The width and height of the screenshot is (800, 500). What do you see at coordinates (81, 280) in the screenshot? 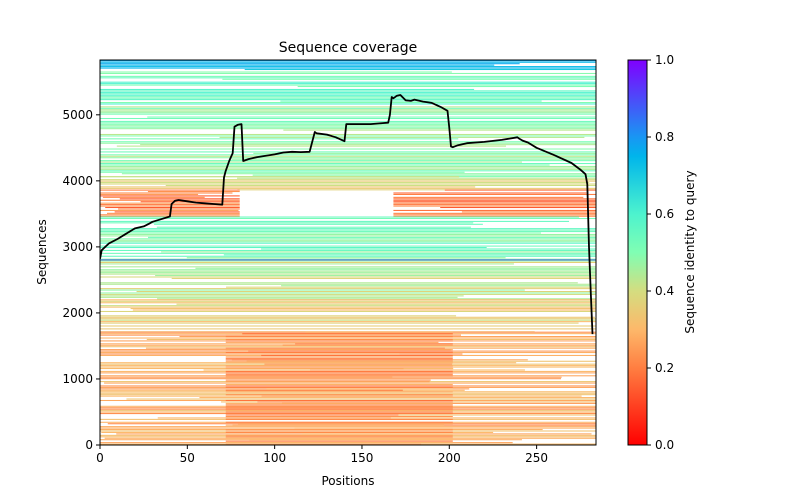
I see `y-axis: 0 1000 2000 3000 4000 5000` at bounding box center [81, 280].